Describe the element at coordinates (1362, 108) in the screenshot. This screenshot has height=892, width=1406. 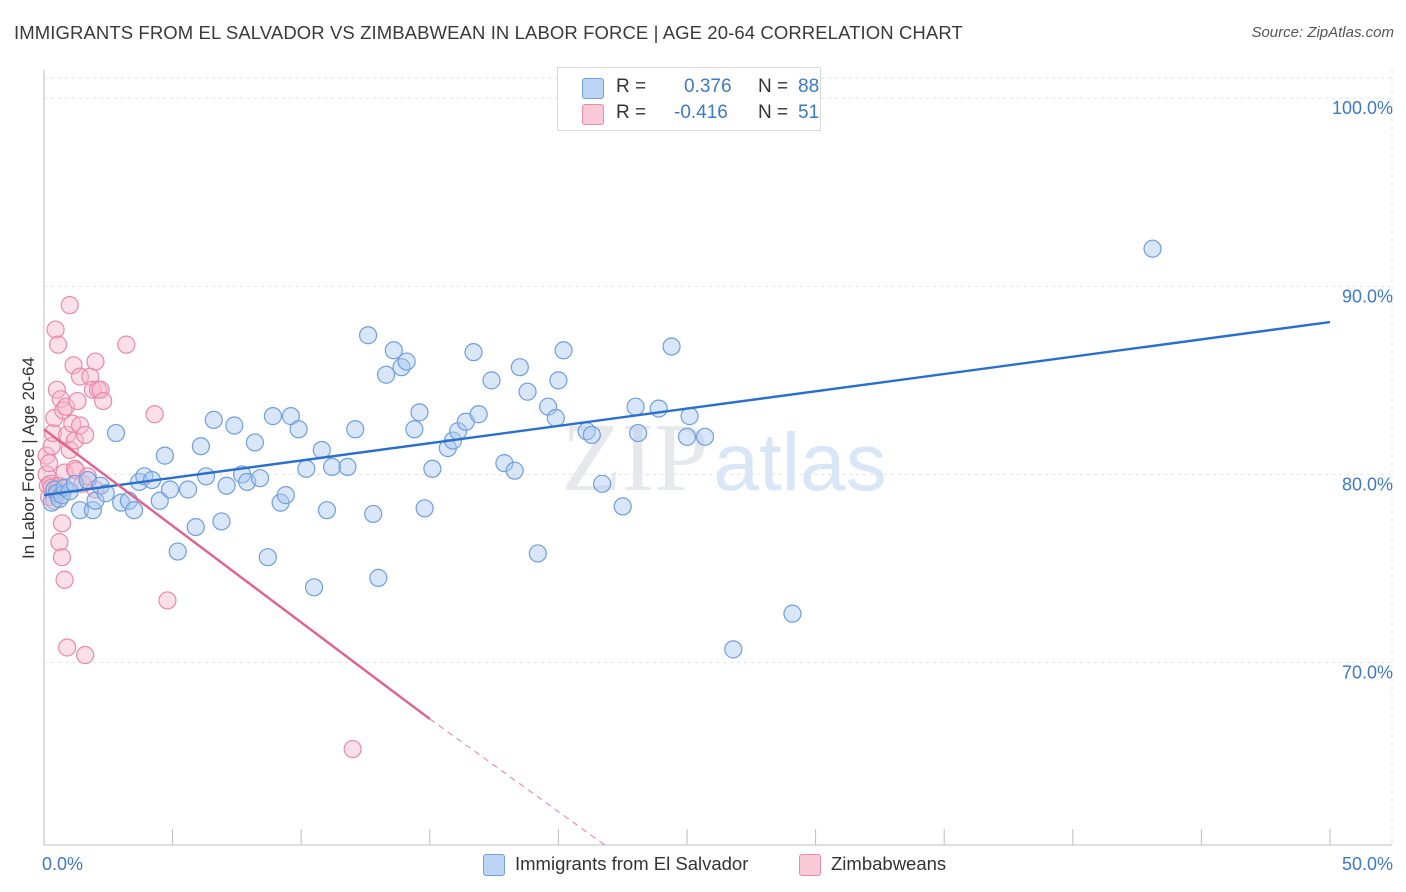
I see `y-tick-label: 100.0%` at that location.